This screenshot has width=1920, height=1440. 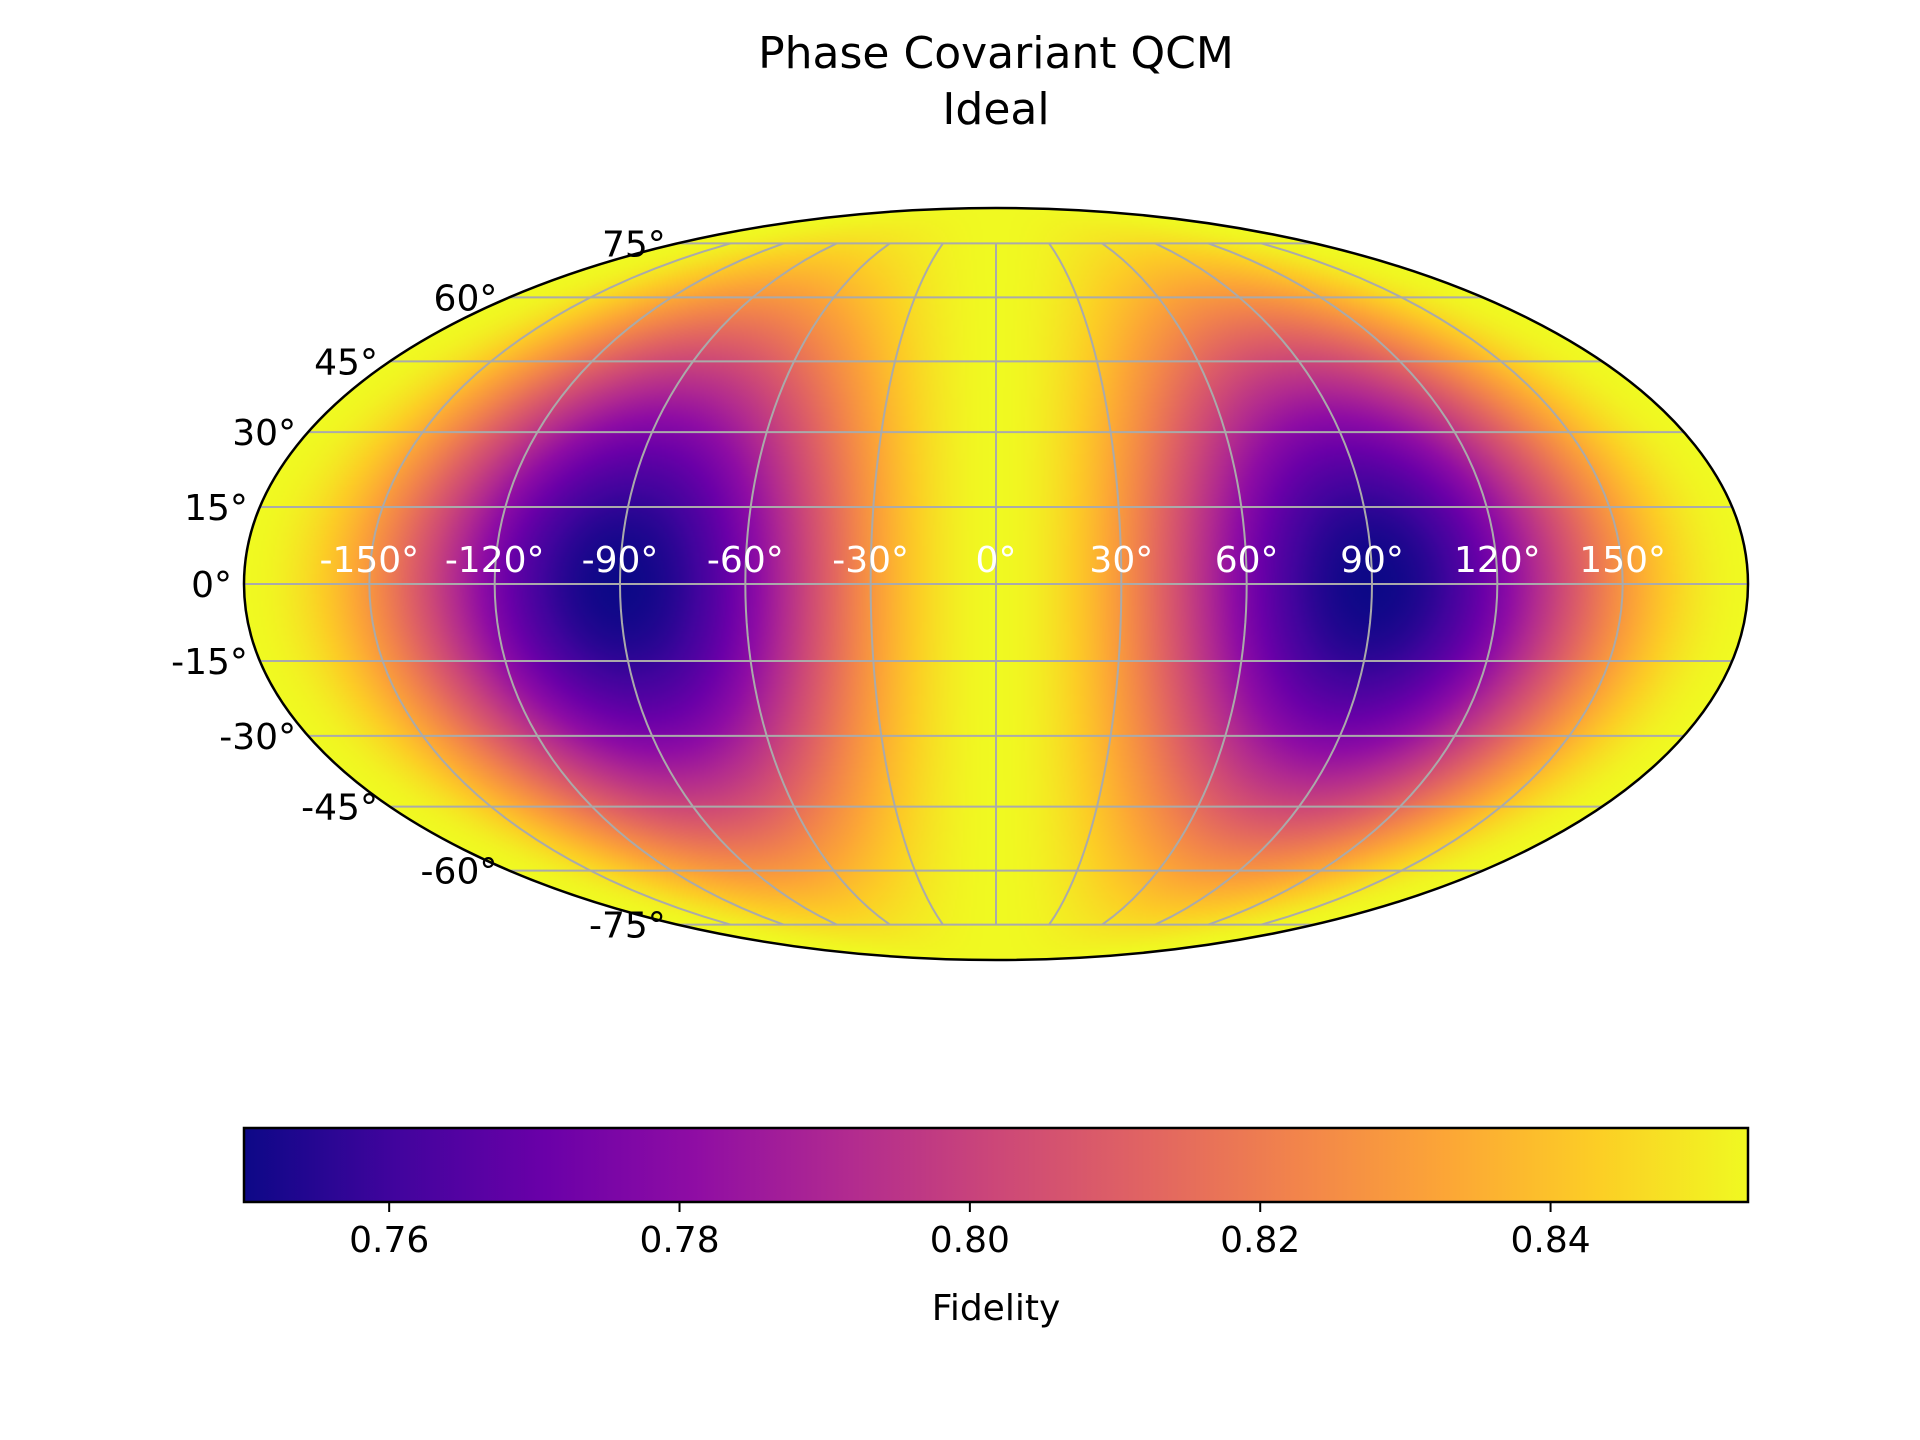 I want to click on latitude-tick-label: 30°, so click(x=264, y=433).